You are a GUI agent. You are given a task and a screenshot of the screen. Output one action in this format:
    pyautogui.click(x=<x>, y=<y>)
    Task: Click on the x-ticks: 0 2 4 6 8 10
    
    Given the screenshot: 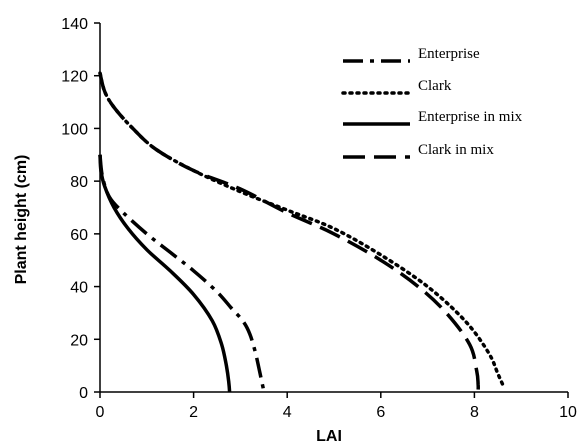 What is the action you would take?
    pyautogui.click(x=336, y=406)
    